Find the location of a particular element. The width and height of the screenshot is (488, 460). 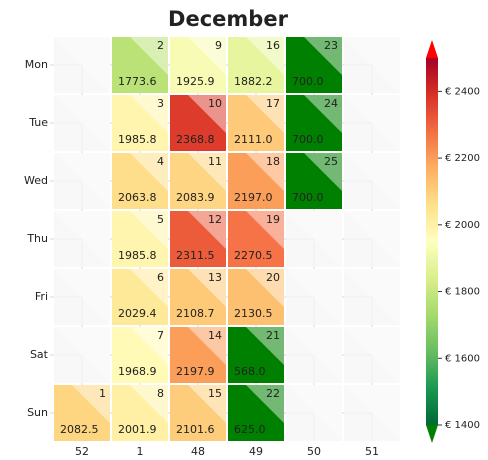

value-label: 1968.9 is located at coordinates (137, 371).